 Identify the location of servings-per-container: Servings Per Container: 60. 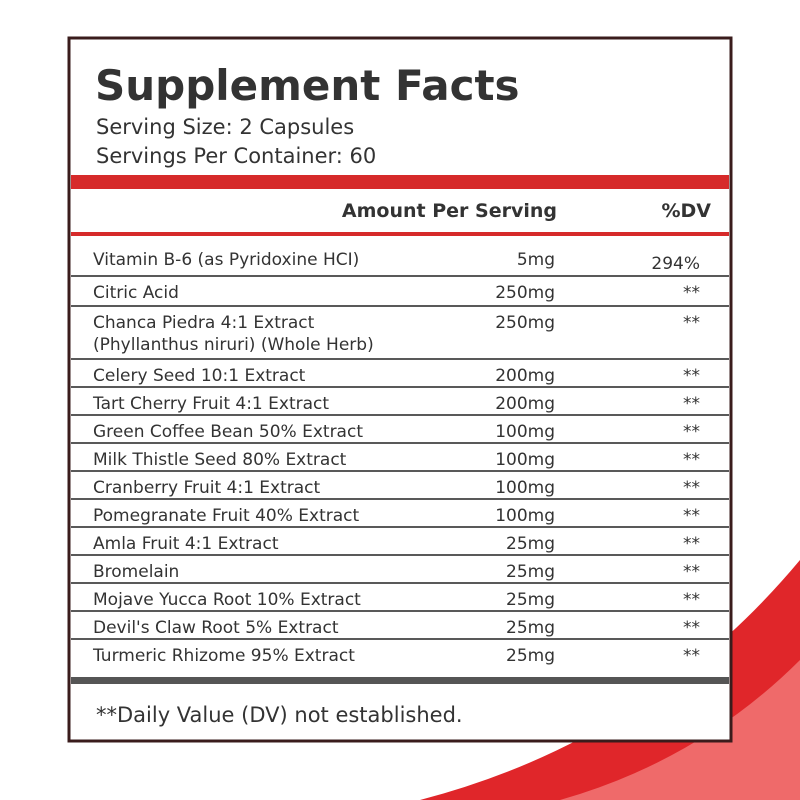
(236, 156).